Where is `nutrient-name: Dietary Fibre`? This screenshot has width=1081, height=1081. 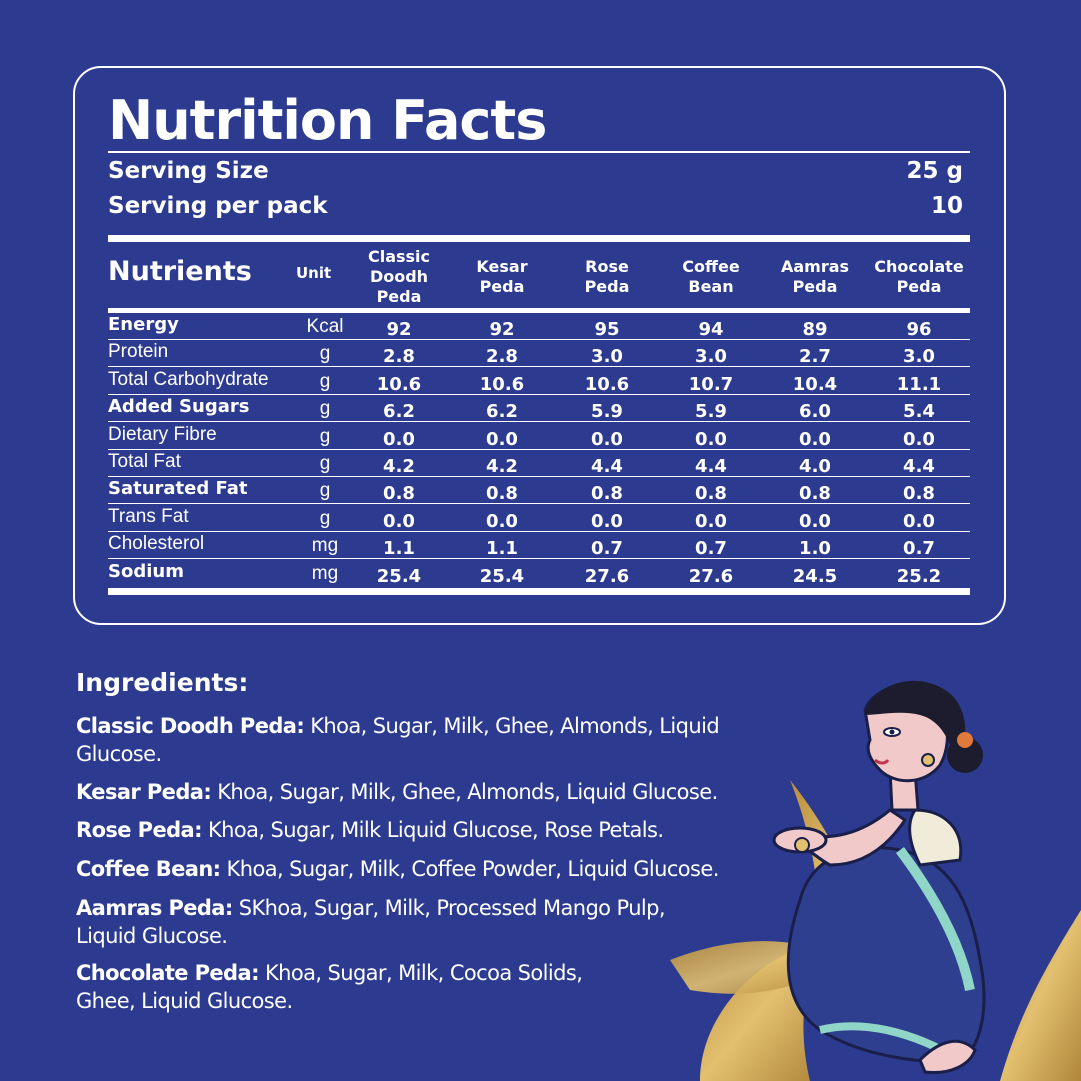
nutrient-name: Dietary Fibre is located at coordinates (162, 434).